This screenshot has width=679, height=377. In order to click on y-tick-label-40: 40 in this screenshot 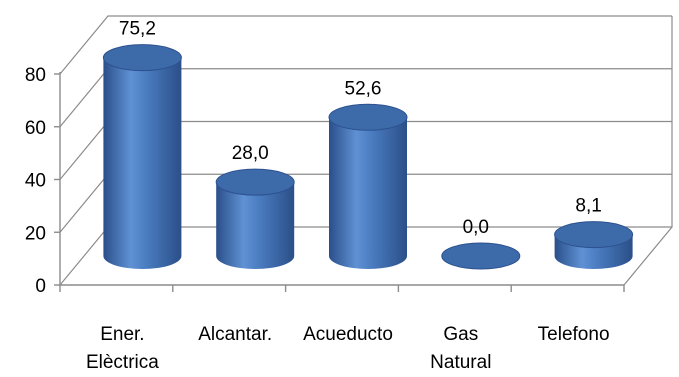, I will do `click(35, 181)`.